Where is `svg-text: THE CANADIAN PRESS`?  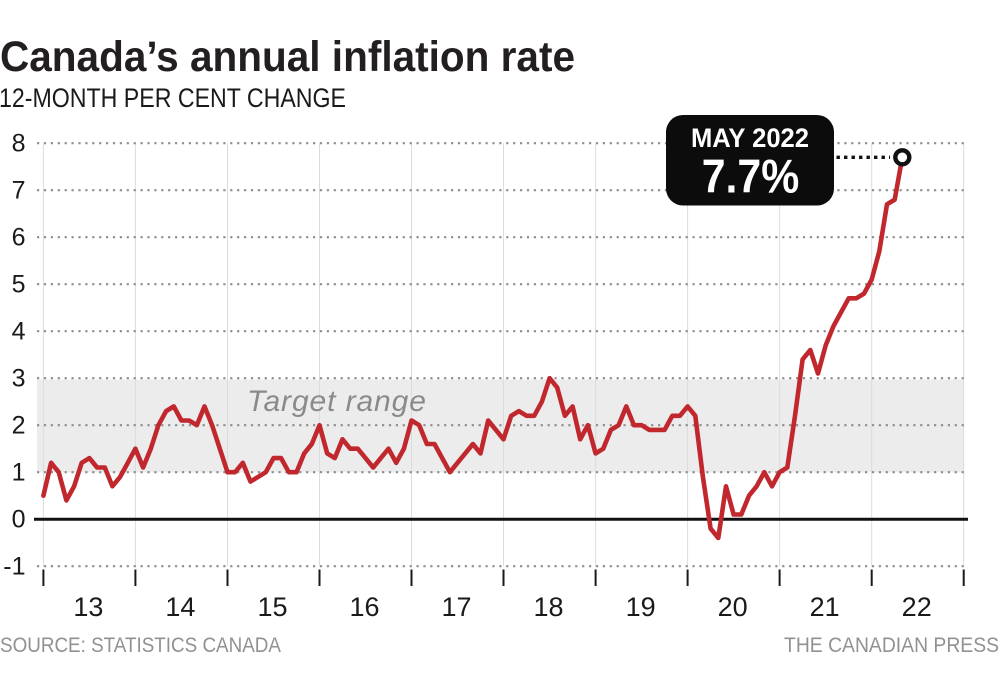
svg-text: THE CANADIAN PRESS is located at coordinates (891, 645).